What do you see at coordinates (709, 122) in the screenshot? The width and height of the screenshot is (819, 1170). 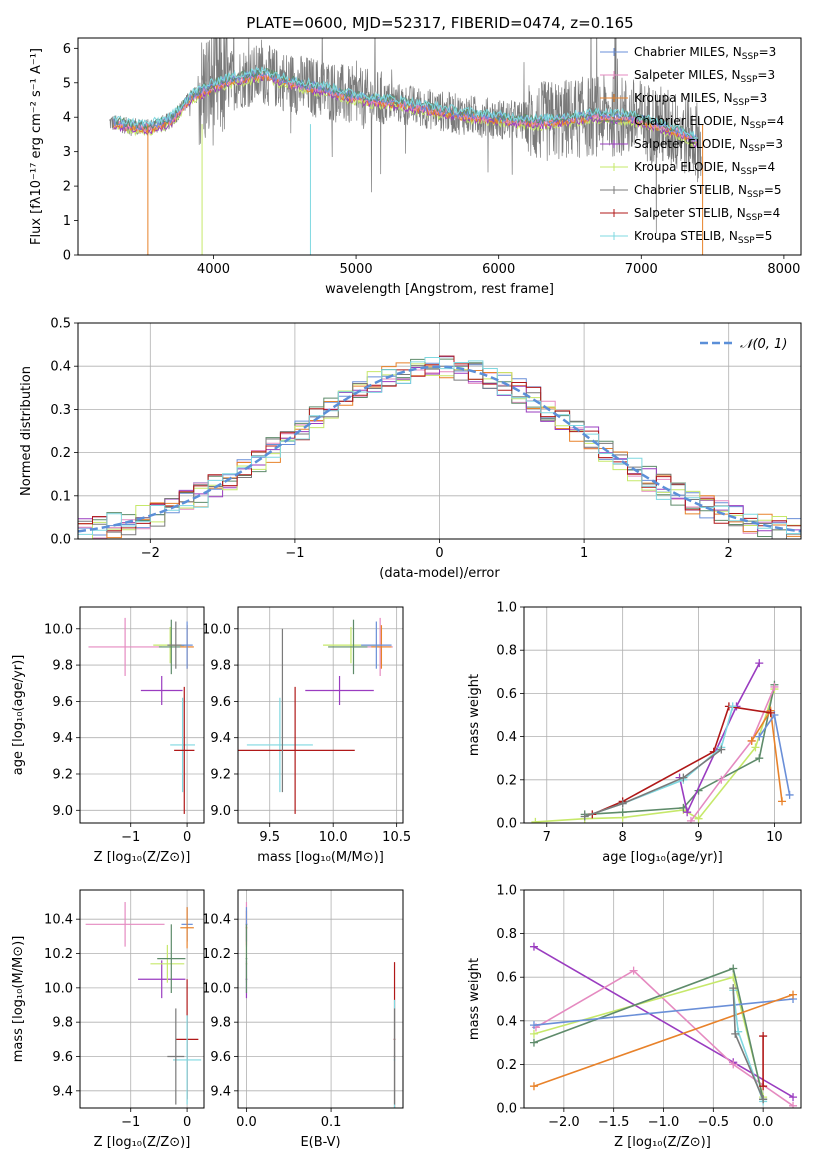 I see `legend-label-chabrier-elodie: Chabrier ELODIE, NSSP=4` at bounding box center [709, 122].